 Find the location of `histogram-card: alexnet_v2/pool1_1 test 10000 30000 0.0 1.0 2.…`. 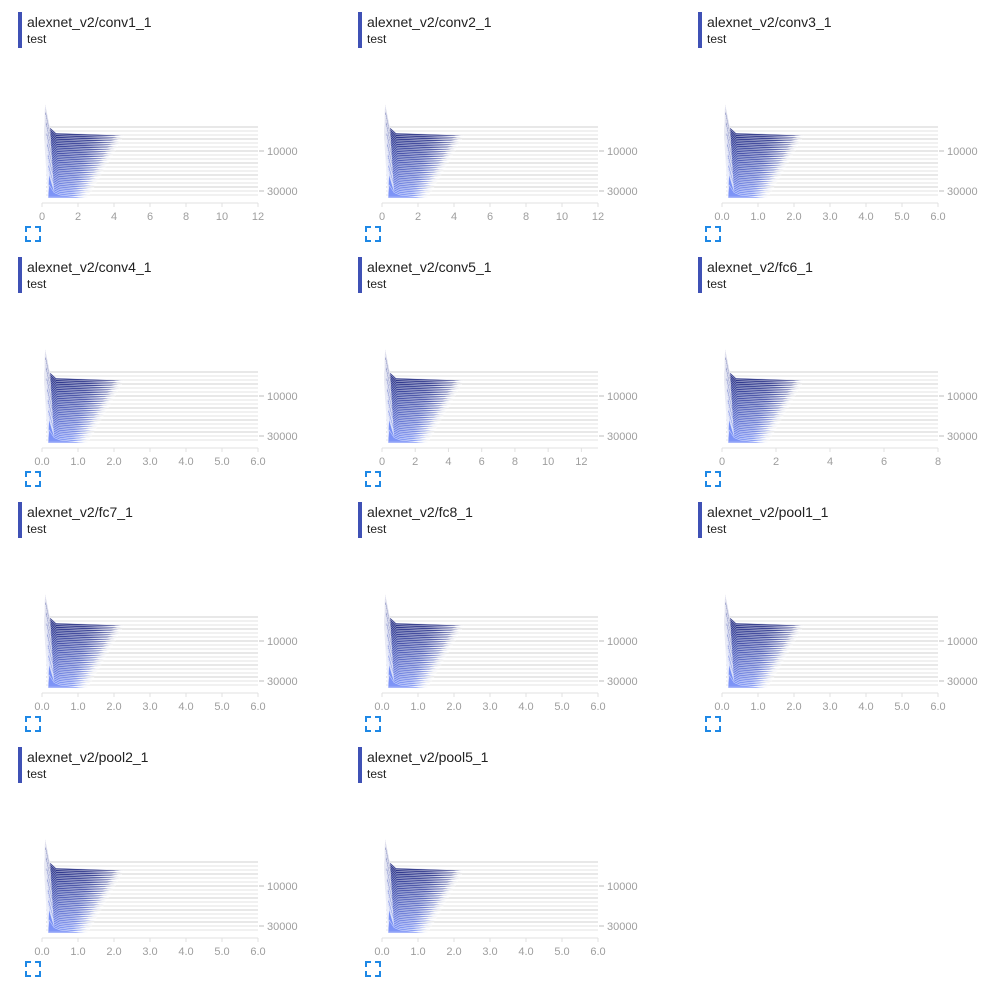

histogram-card: alexnet_v2/pool1_1 test 10000 30000 0.0 1.0 2.… is located at coordinates (850, 622).